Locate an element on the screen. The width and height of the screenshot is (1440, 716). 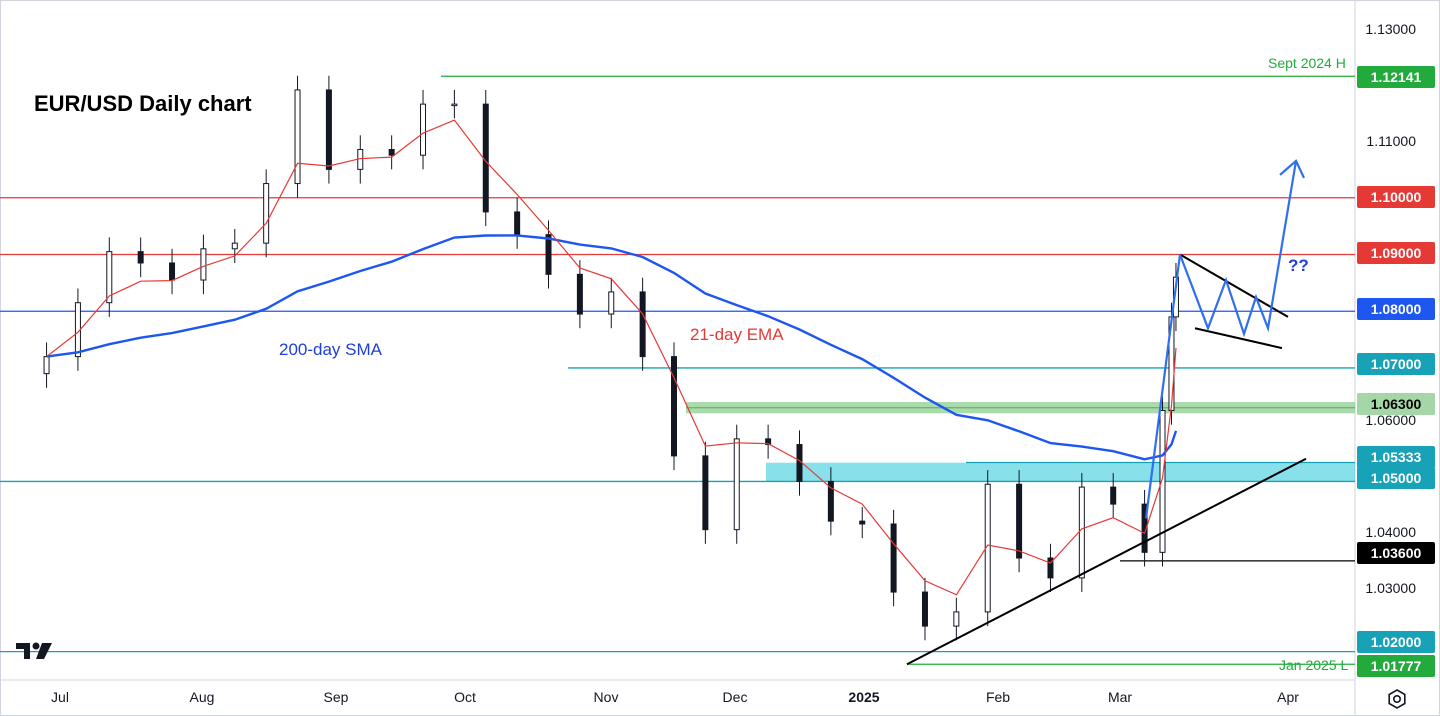
jan-low-note: Jan 2025 L is located at coordinates (1314, 665).